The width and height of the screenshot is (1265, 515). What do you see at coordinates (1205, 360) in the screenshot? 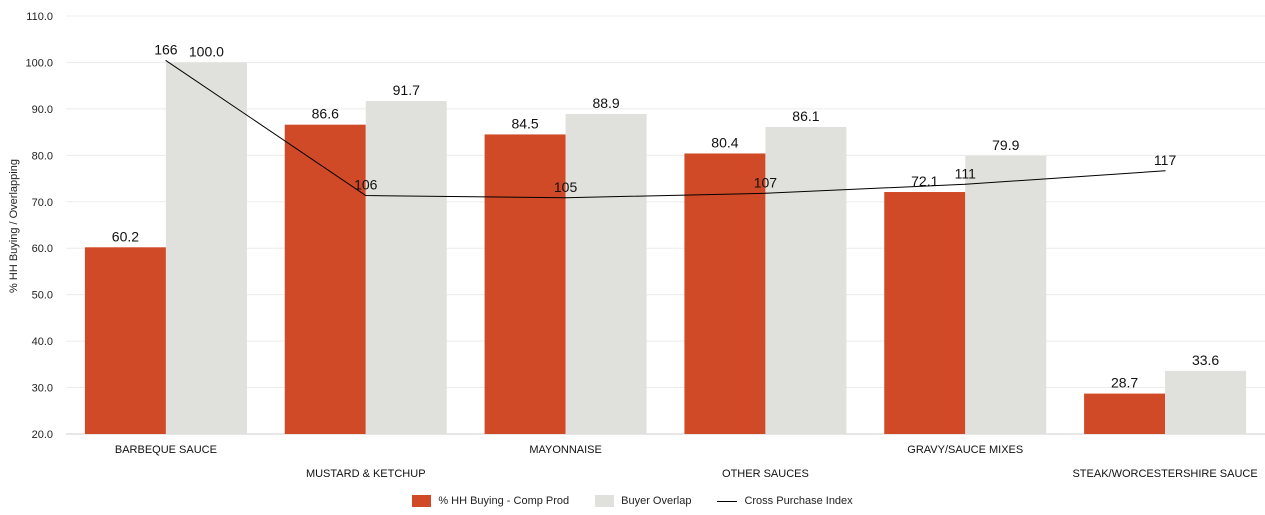
I see `data-label-buyer-overlap: 33.6` at bounding box center [1205, 360].